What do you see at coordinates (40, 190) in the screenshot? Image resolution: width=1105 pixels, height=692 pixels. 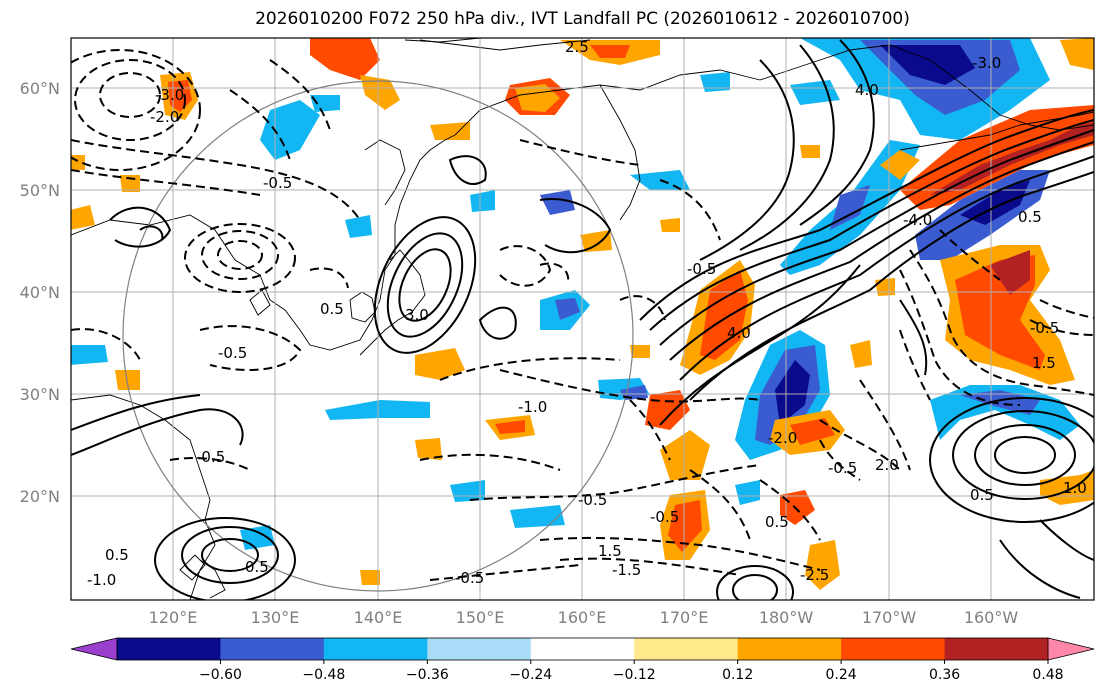 I see `lat-label-50n: 50°N` at bounding box center [40, 190].